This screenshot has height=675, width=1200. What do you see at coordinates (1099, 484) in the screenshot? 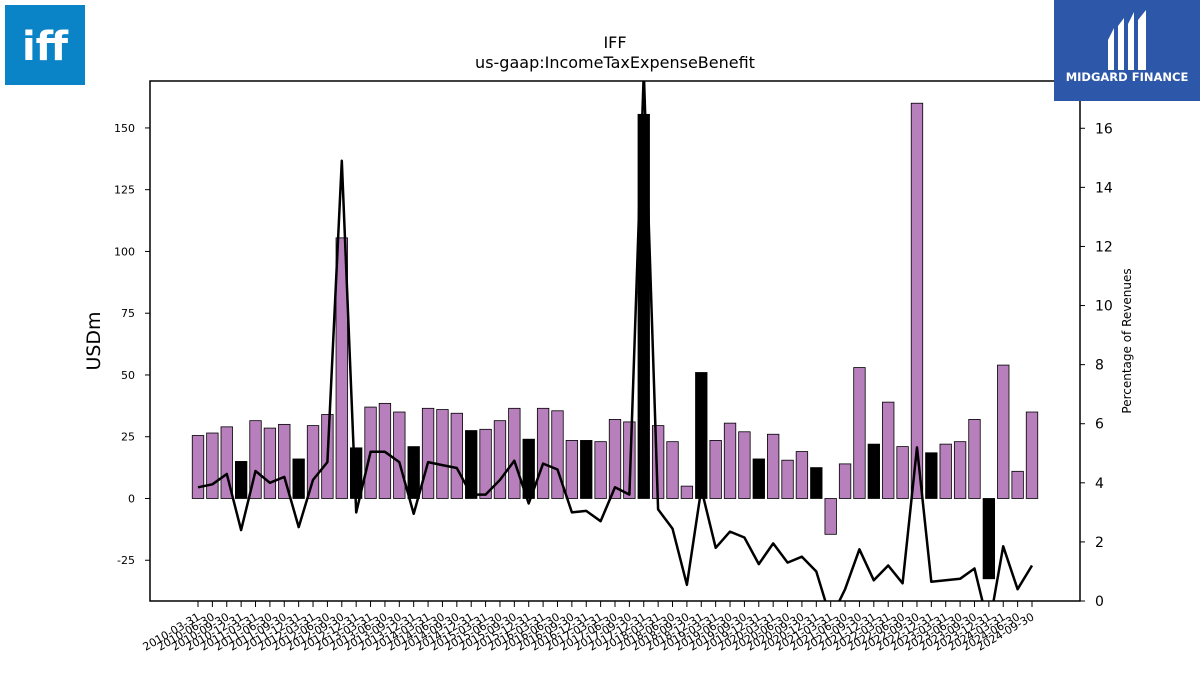
I see `y2-tick-label: 4` at bounding box center [1099, 484].